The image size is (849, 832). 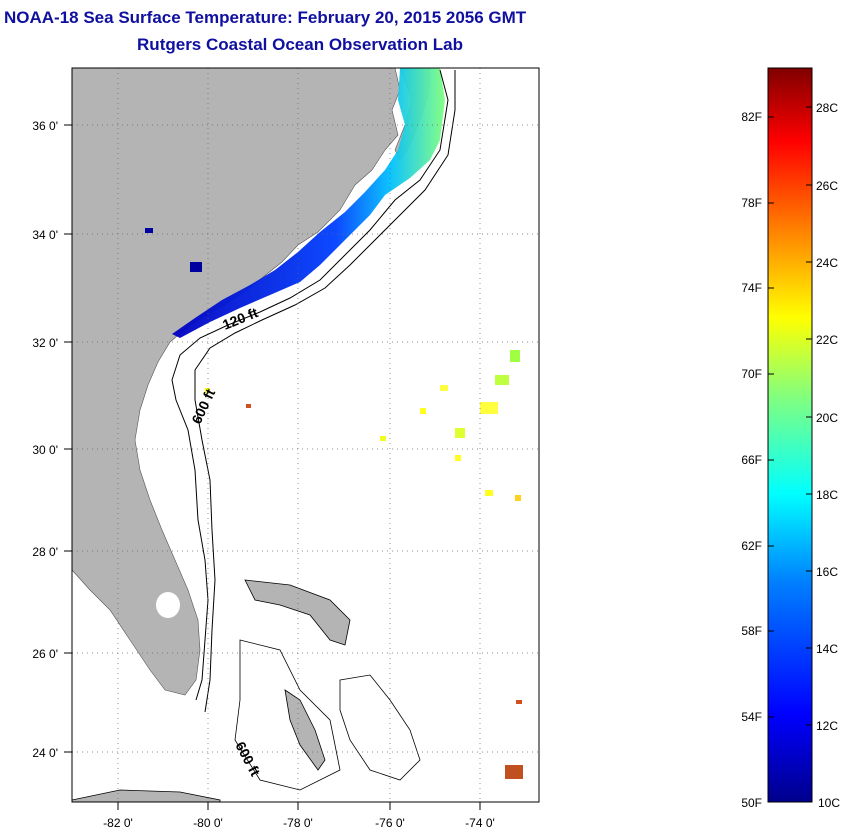 I want to click on lat-tick-label: 32 0', so click(x=45, y=343).